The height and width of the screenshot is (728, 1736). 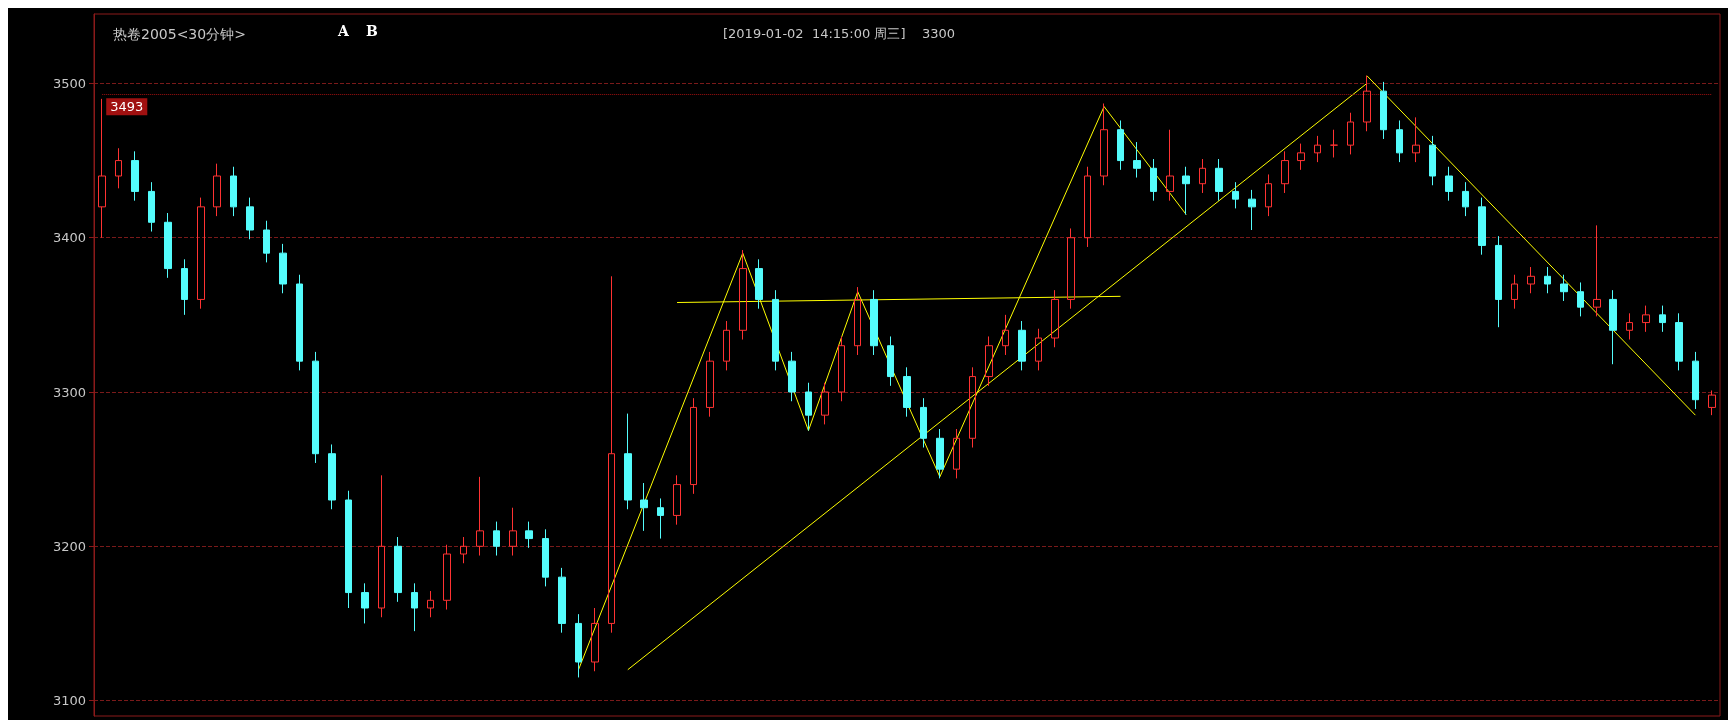 I want to click on text: 热卷2005<30分钟>, so click(x=179, y=34).